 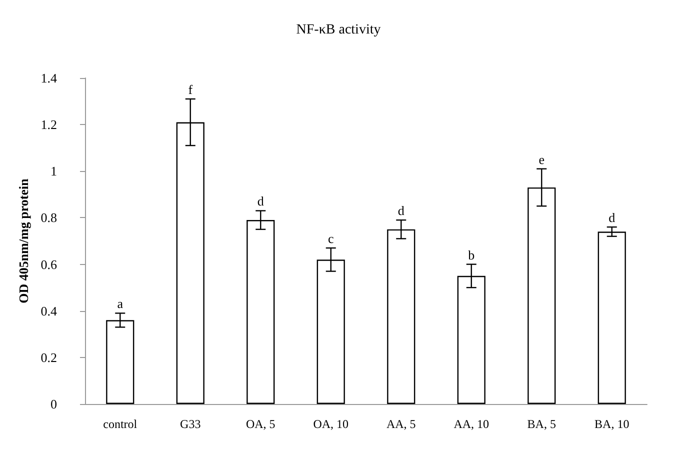 I want to click on annotation: c, so click(x=331, y=238).